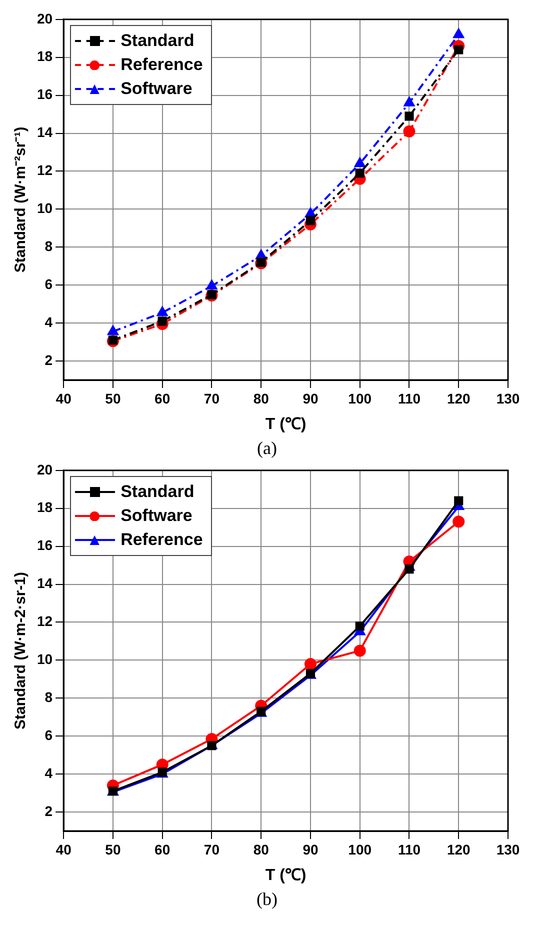  What do you see at coordinates (267, 448) in the screenshot?
I see `text: (a)` at bounding box center [267, 448].